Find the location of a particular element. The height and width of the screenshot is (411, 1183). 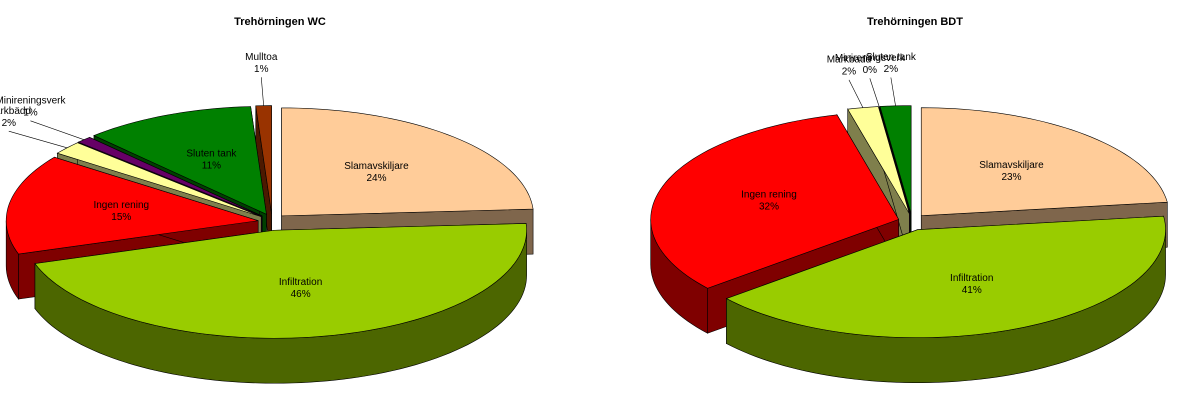

chart-title: Trehörningen BDT is located at coordinates (915, 22).